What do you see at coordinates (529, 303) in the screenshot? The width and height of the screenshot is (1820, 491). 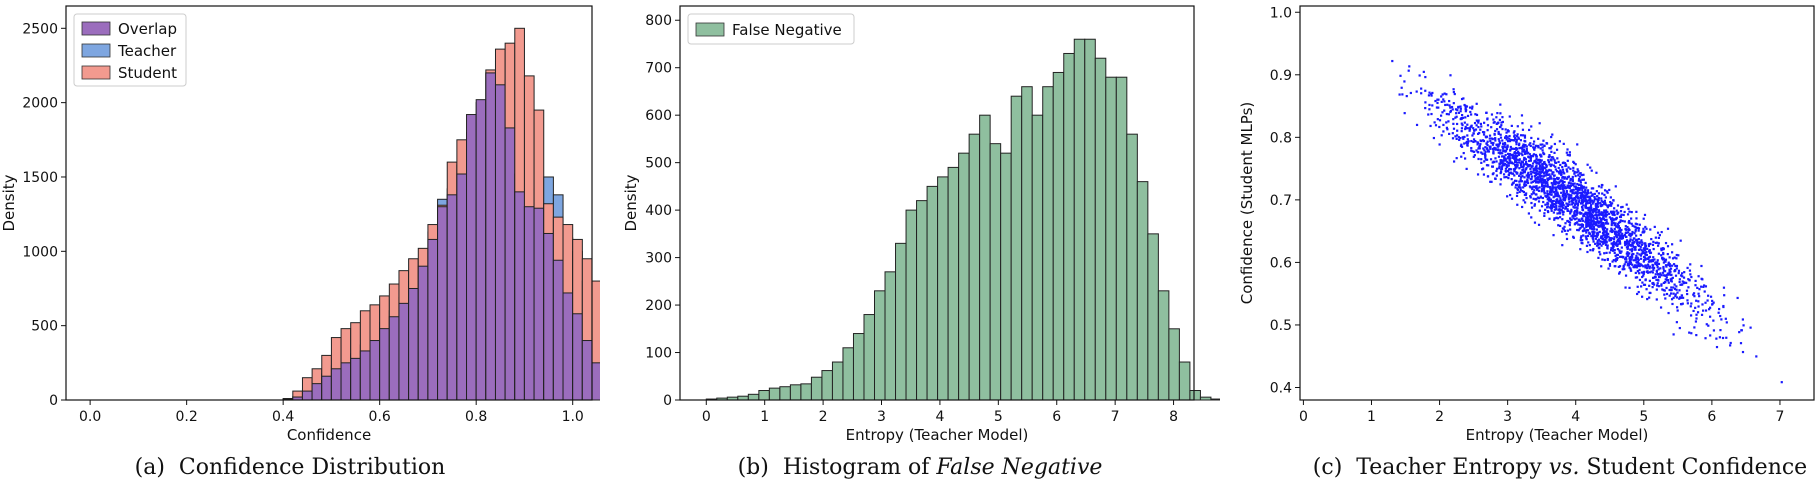 I see `a-bar-overlap` at bounding box center [529, 303].